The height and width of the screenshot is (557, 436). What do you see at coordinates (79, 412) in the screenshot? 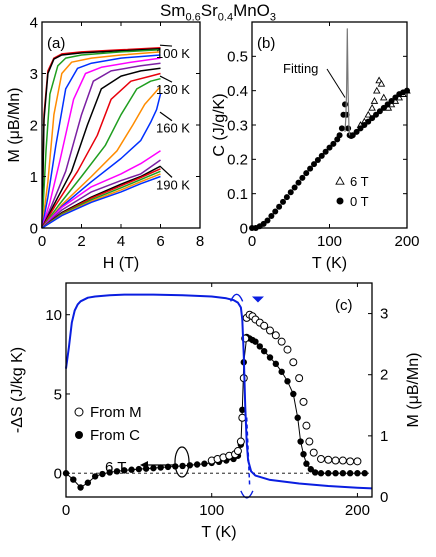
I see `legend-marker-from-M` at bounding box center [79, 412].